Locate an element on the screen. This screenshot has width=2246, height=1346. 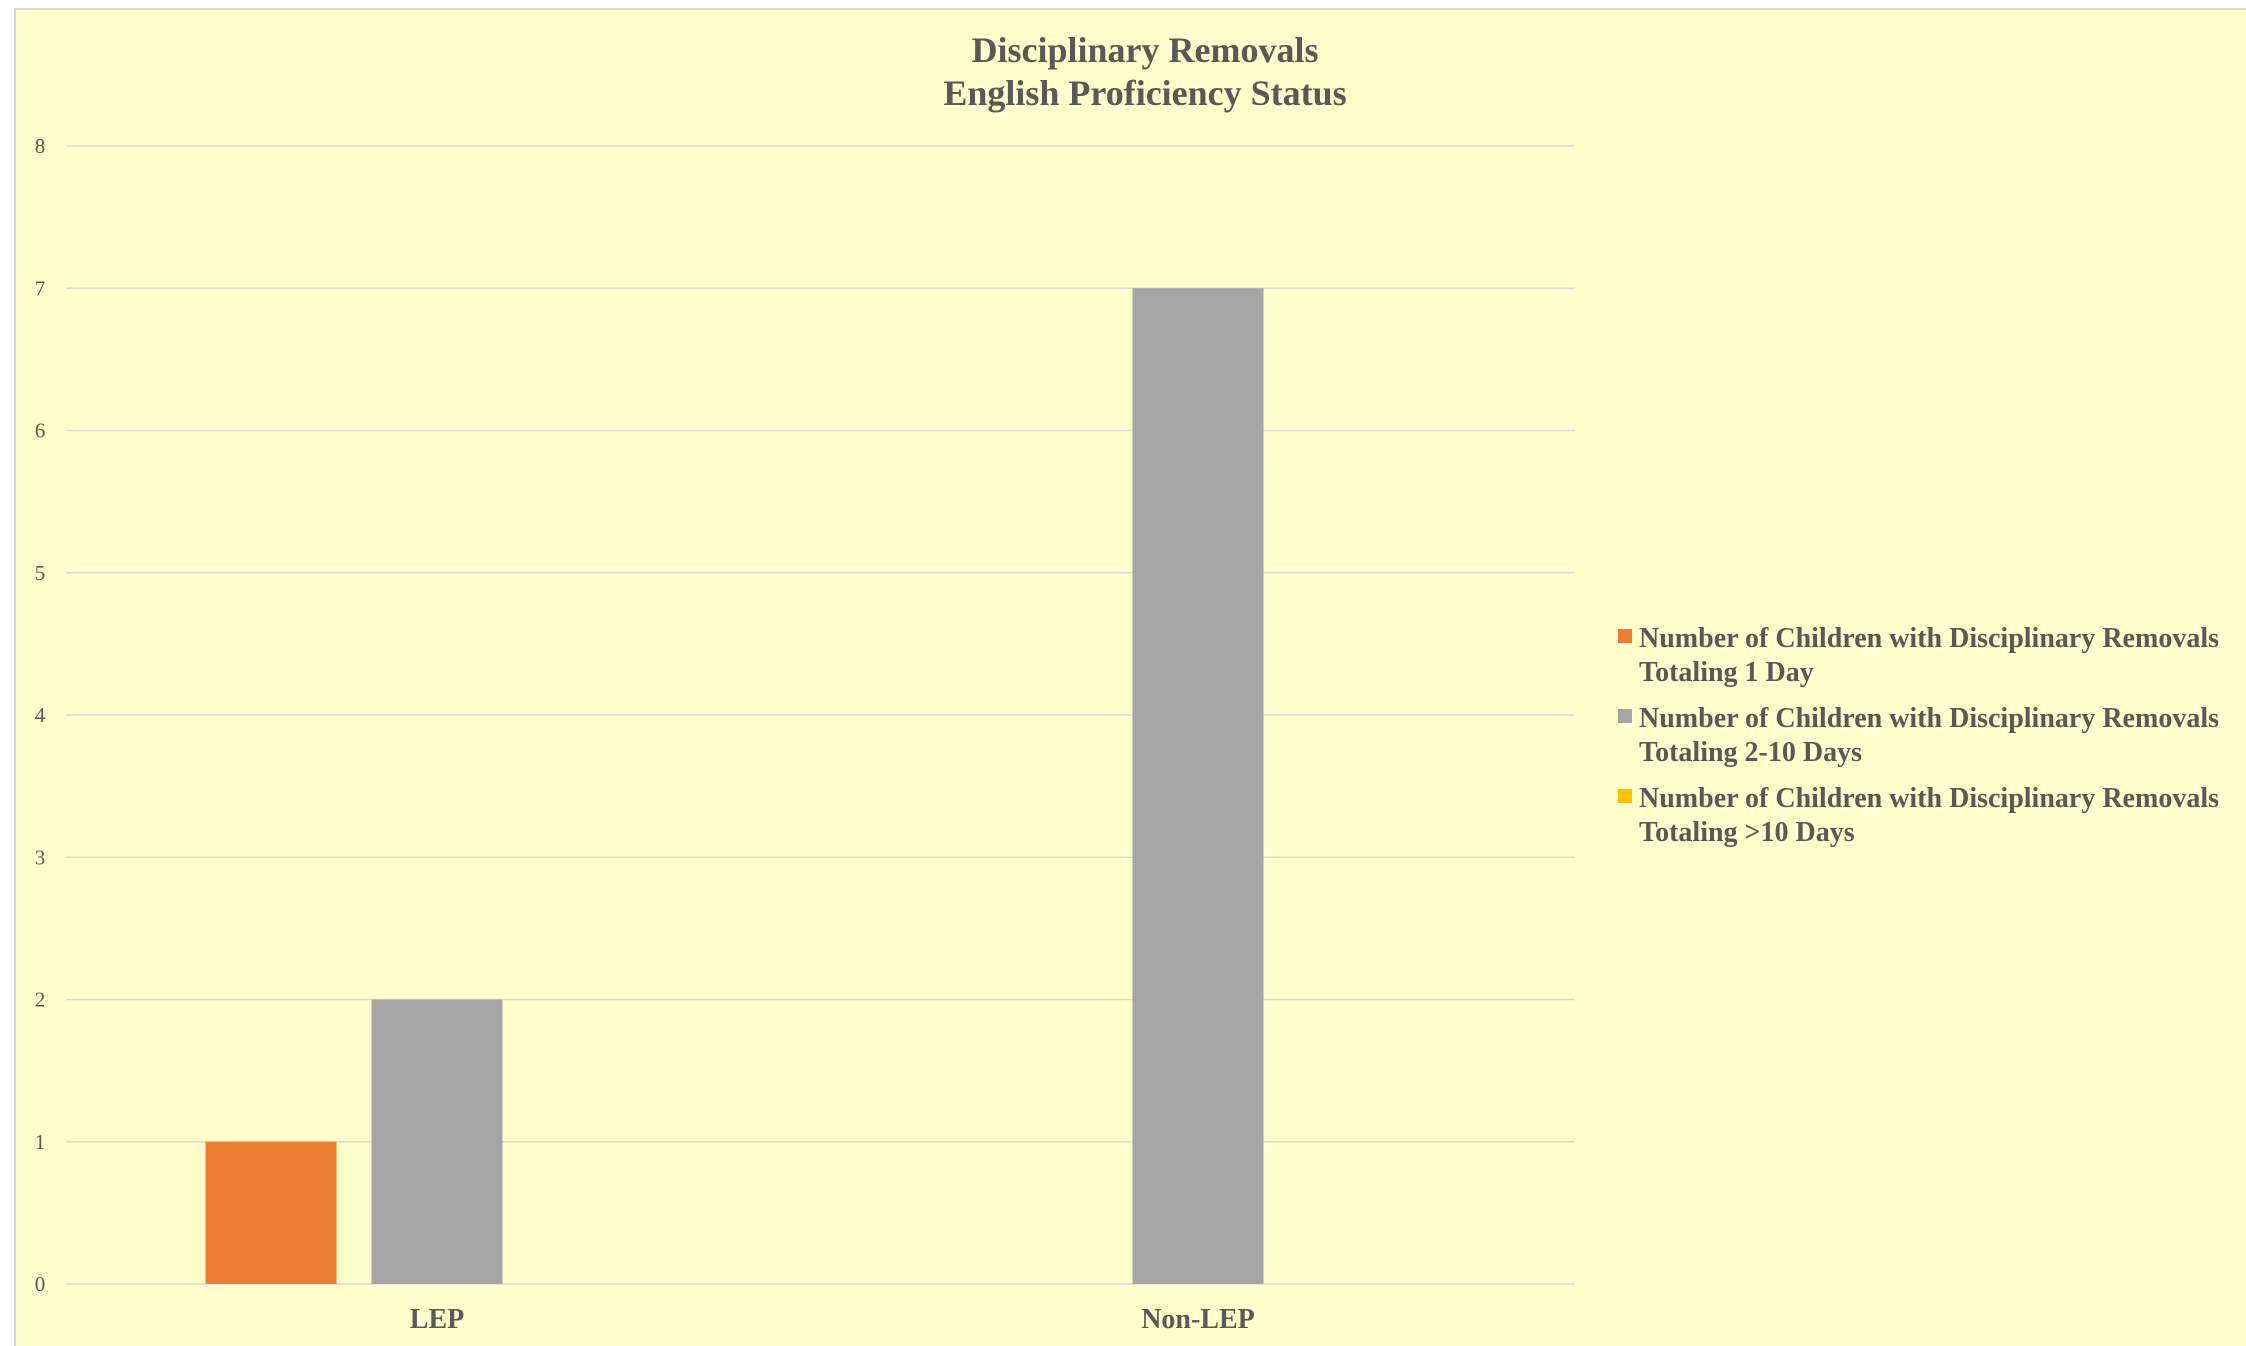
legend-label-line: Totaling 2-10 Days is located at coordinates (1750, 752).